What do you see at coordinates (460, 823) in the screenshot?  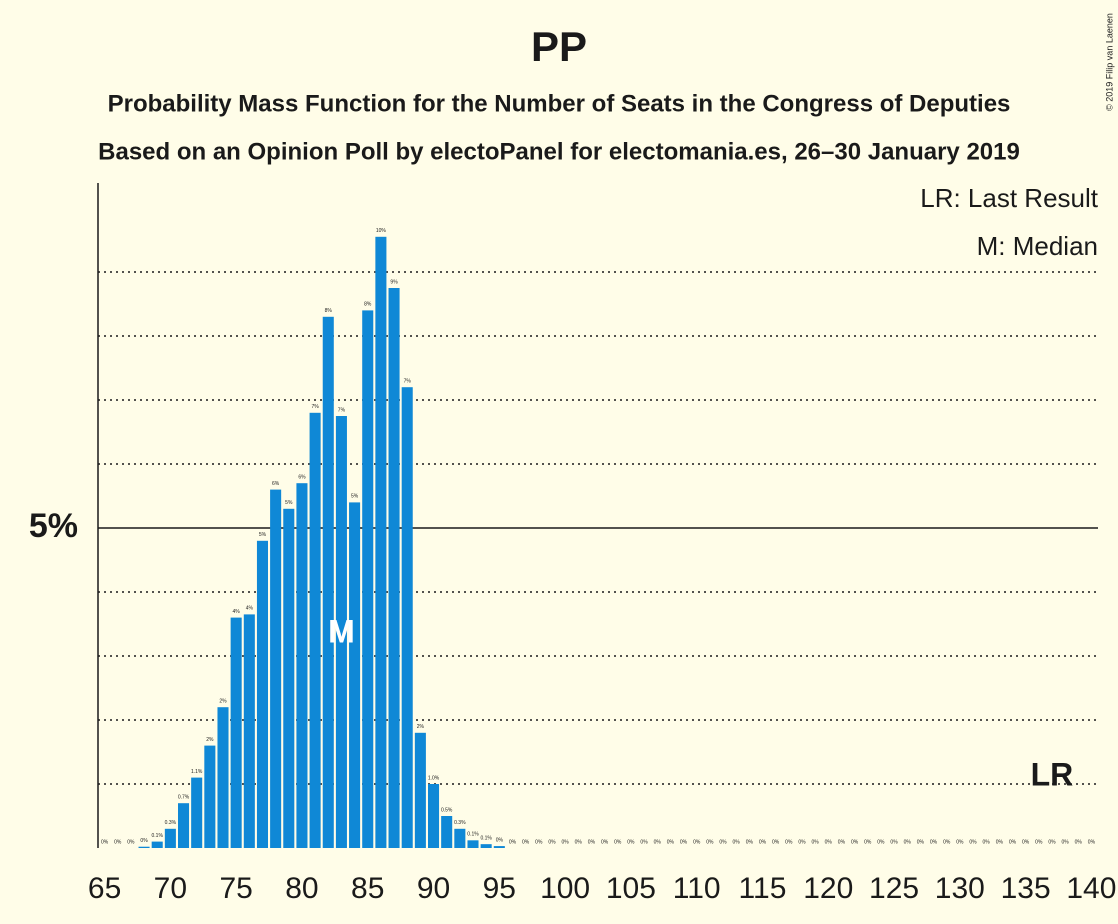 I see `value-label: 0.3%` at bounding box center [460, 823].